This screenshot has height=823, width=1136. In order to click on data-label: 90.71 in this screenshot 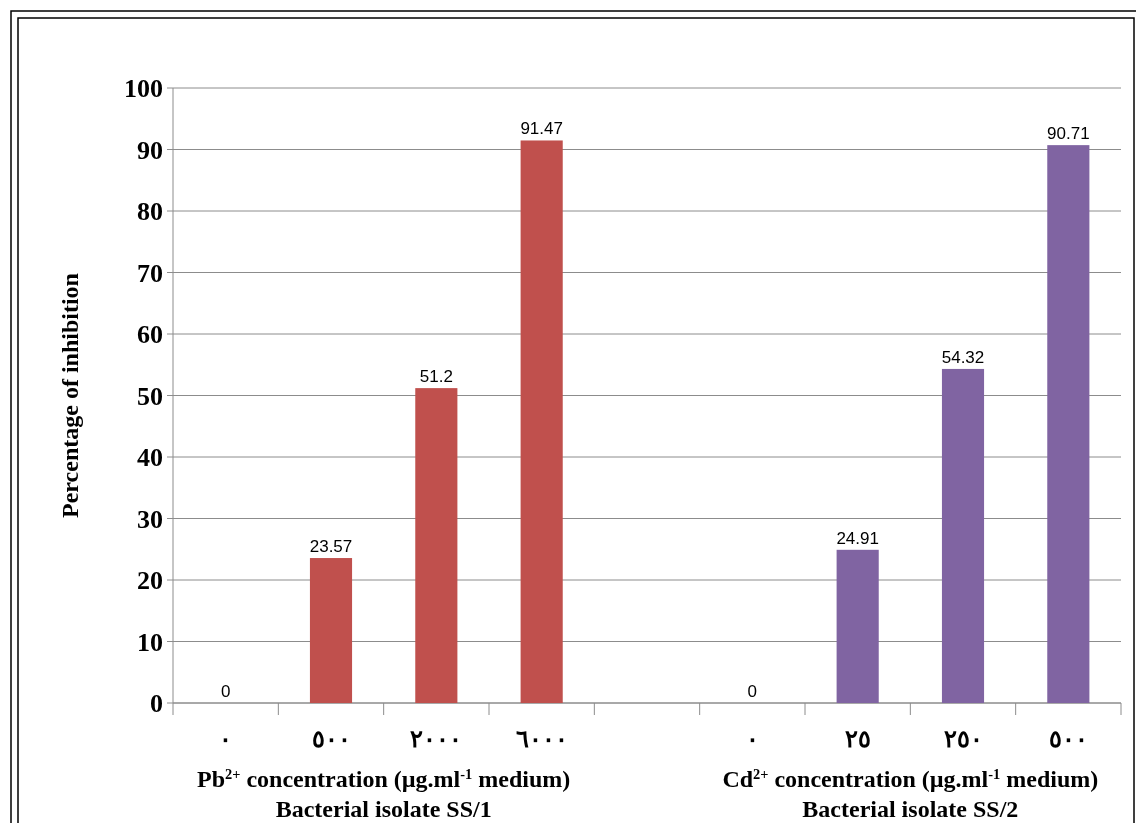, I will do `click(1068, 134)`.